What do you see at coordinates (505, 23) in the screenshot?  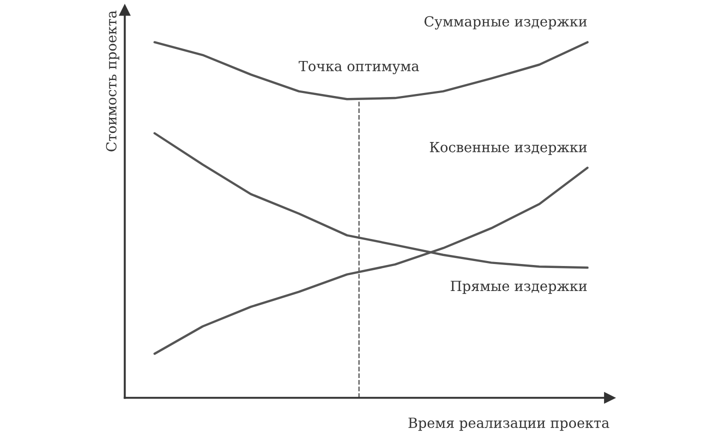 I see `series-label: Суммарные издержки` at bounding box center [505, 23].